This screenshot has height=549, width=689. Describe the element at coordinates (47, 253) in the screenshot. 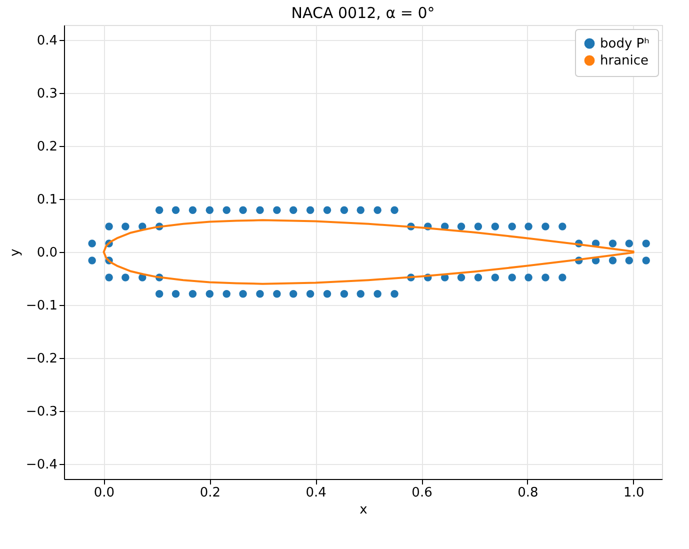

I see `y-tick-label: 0.0` at that location.